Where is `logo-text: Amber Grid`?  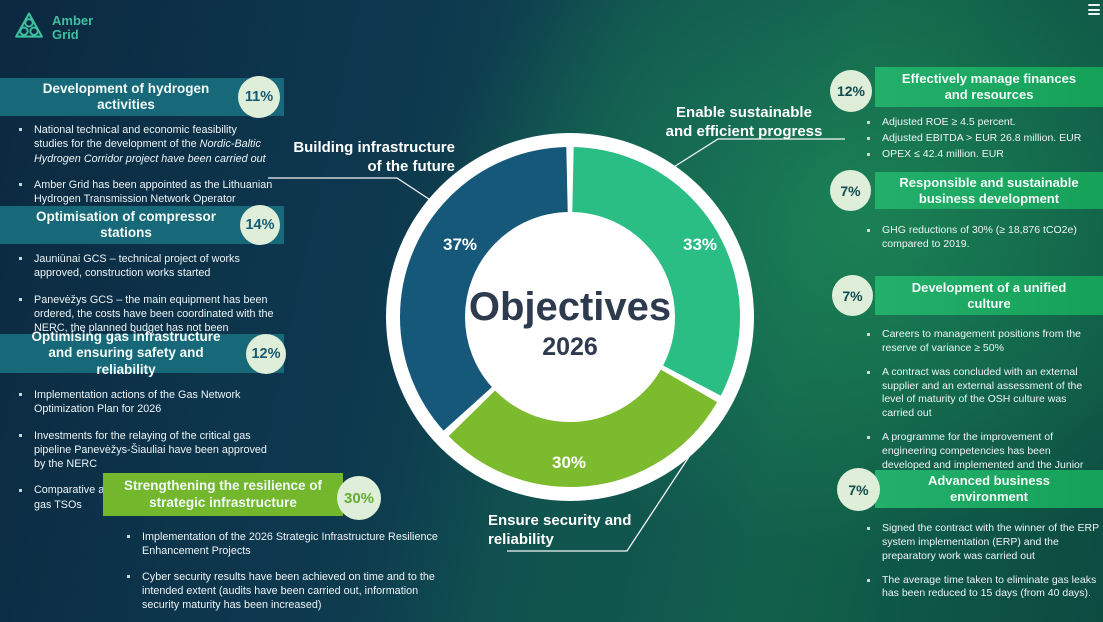 logo-text: Amber Grid is located at coordinates (73, 27).